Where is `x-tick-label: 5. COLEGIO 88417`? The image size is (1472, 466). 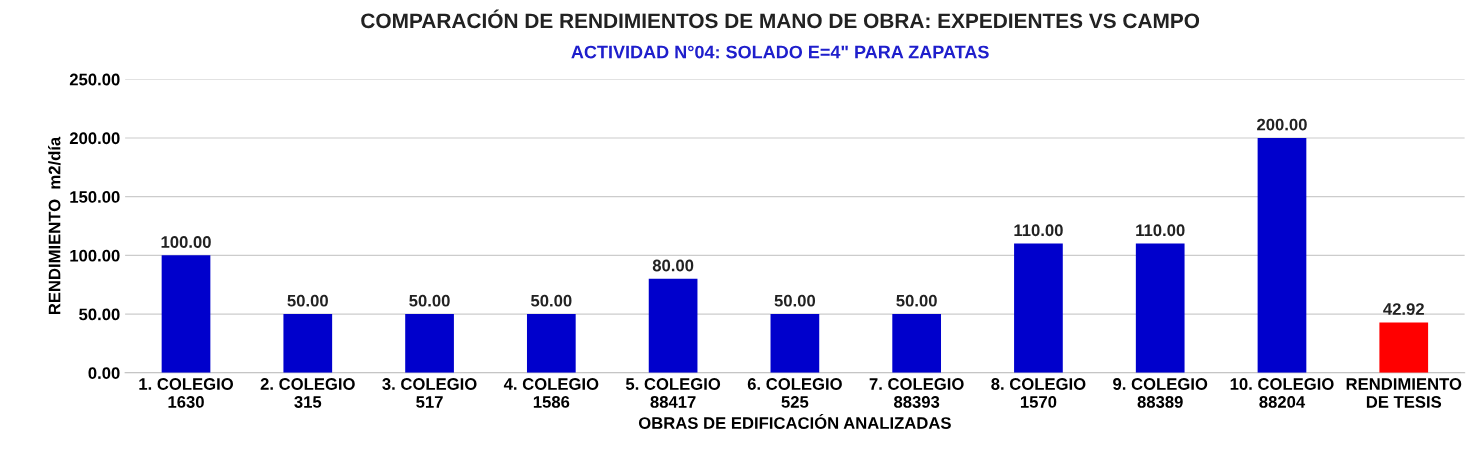 x-tick-label: 5. COLEGIO 88417 is located at coordinates (673, 393).